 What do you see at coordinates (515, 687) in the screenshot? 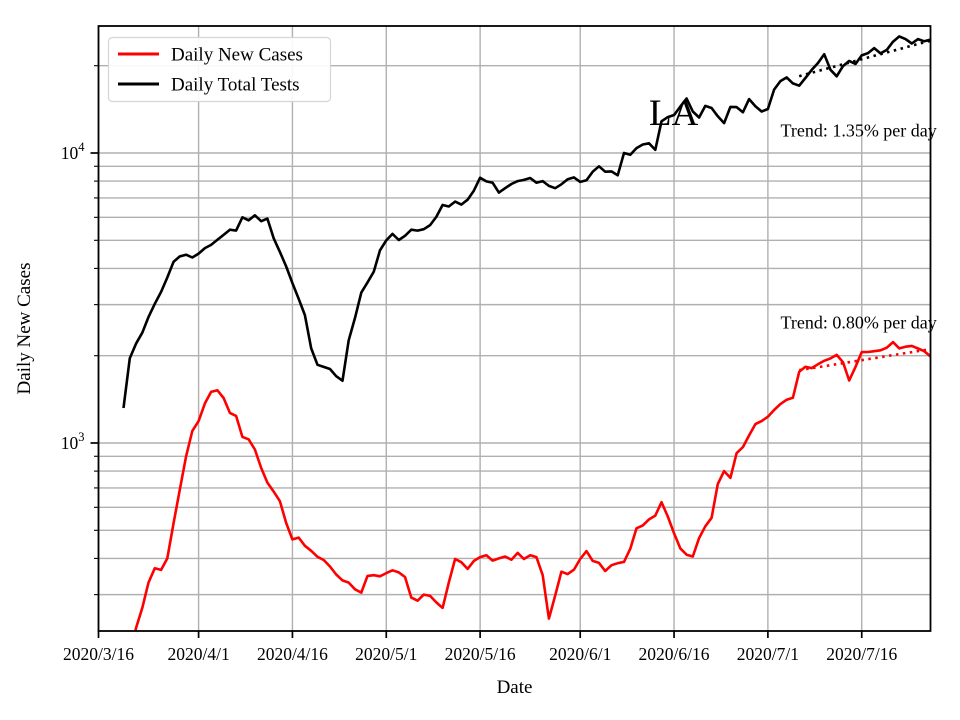
I see `x-axis-label: Date` at bounding box center [515, 687].